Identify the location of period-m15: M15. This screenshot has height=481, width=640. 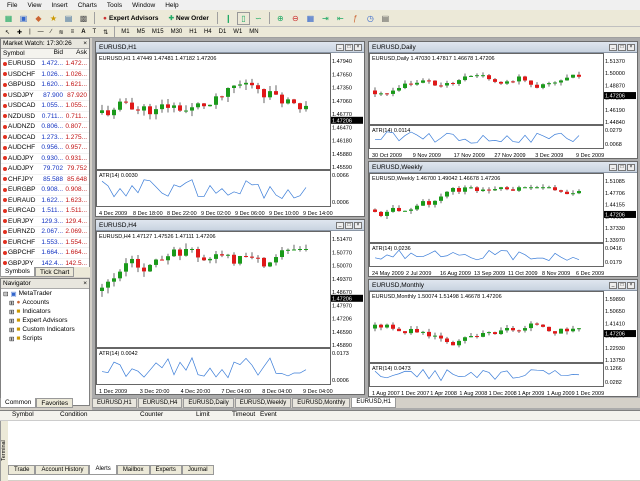
(157, 32).